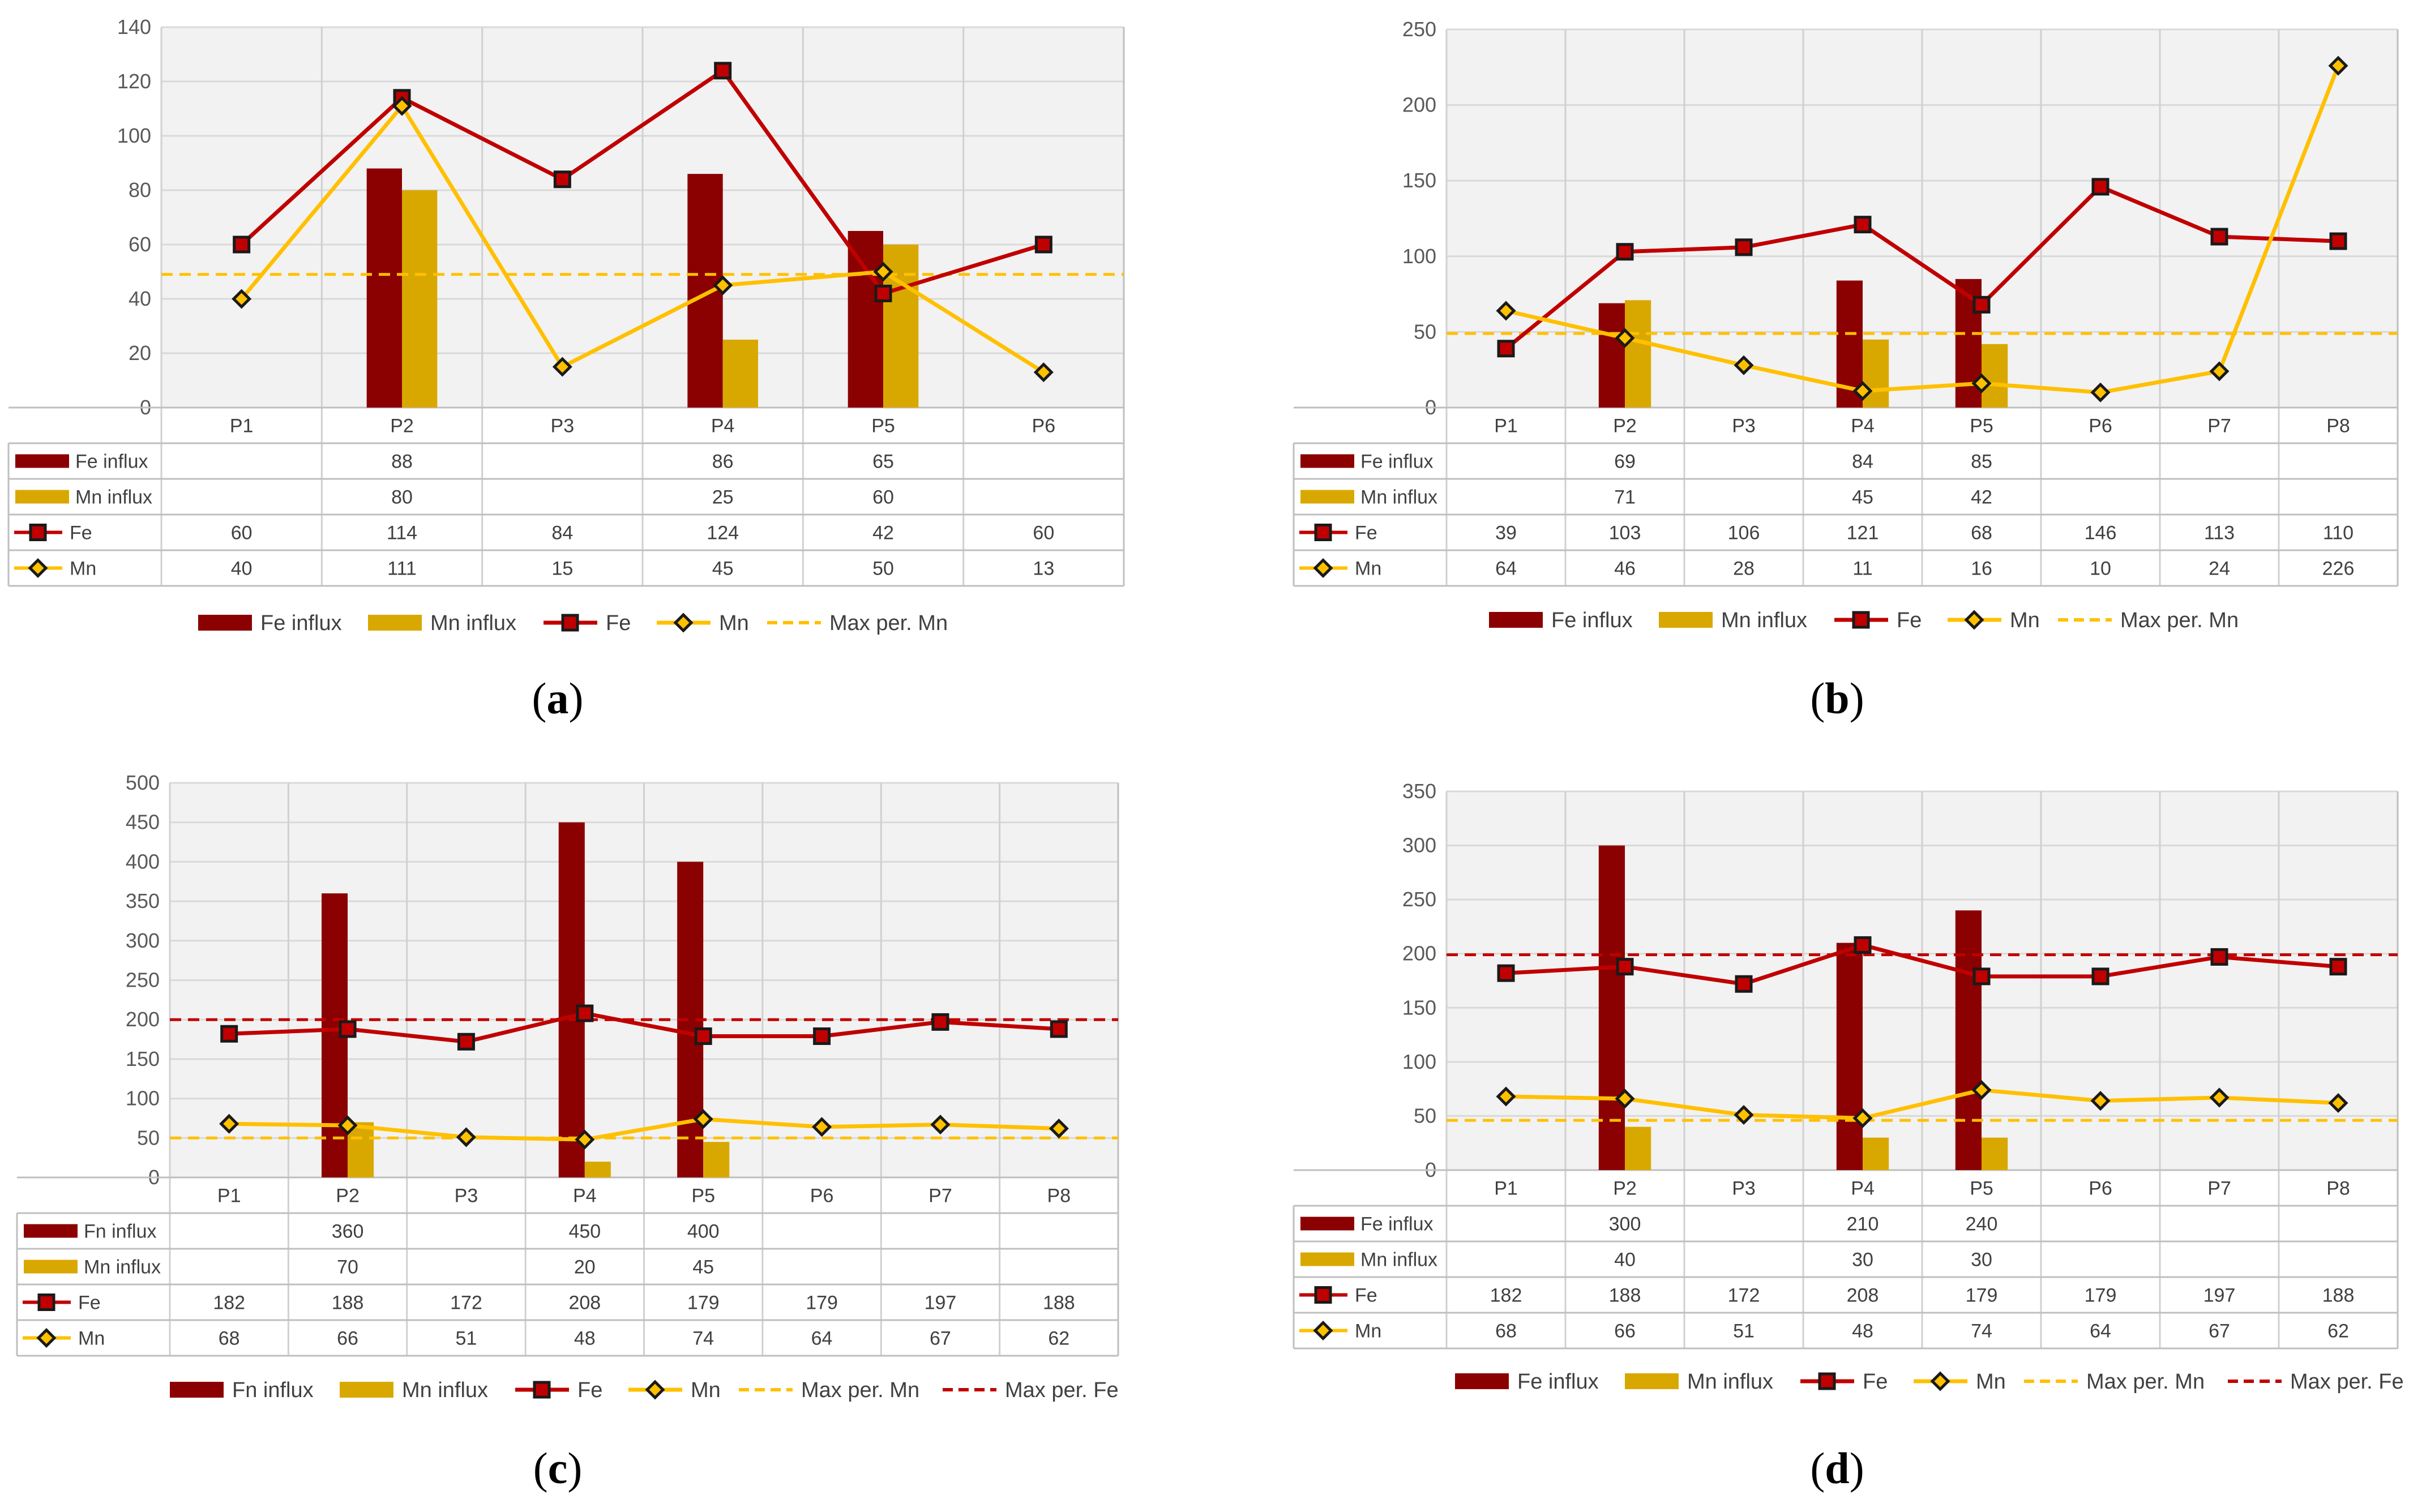  Describe the element at coordinates (1818, 698) in the screenshot. I see `caption-open-paren: (` at that location.